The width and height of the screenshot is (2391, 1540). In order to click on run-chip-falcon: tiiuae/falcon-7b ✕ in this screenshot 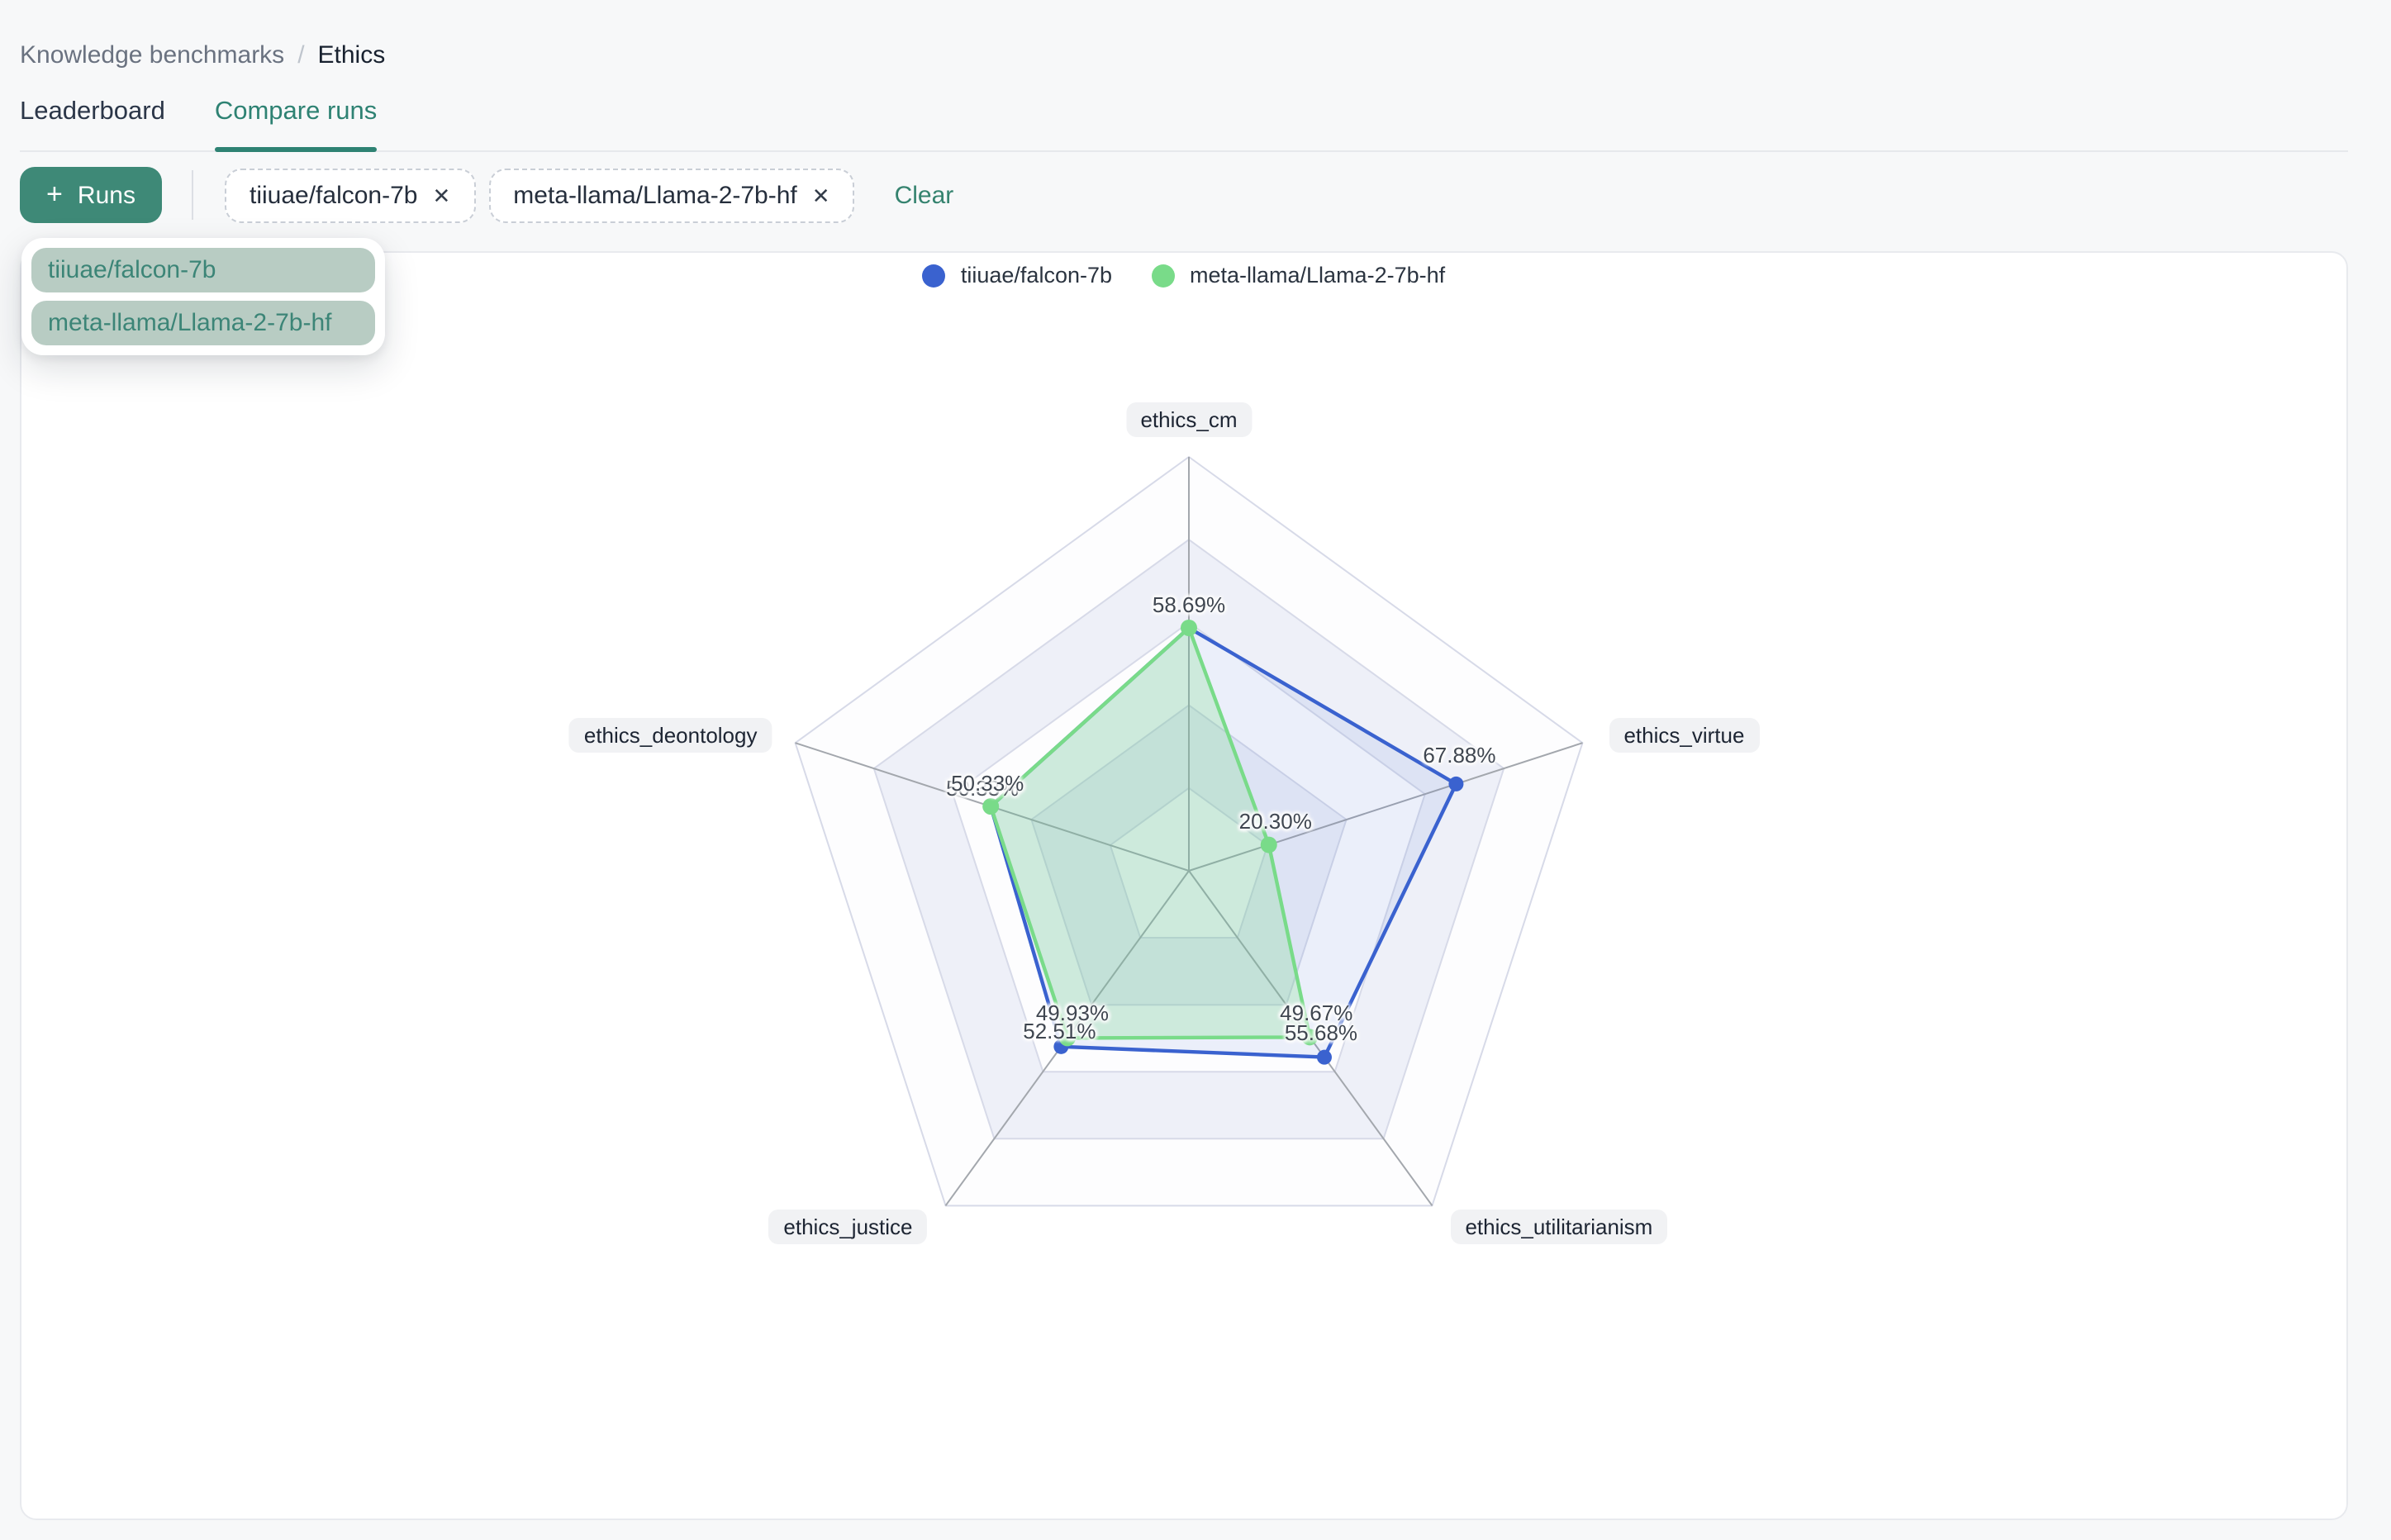, I will do `click(350, 195)`.